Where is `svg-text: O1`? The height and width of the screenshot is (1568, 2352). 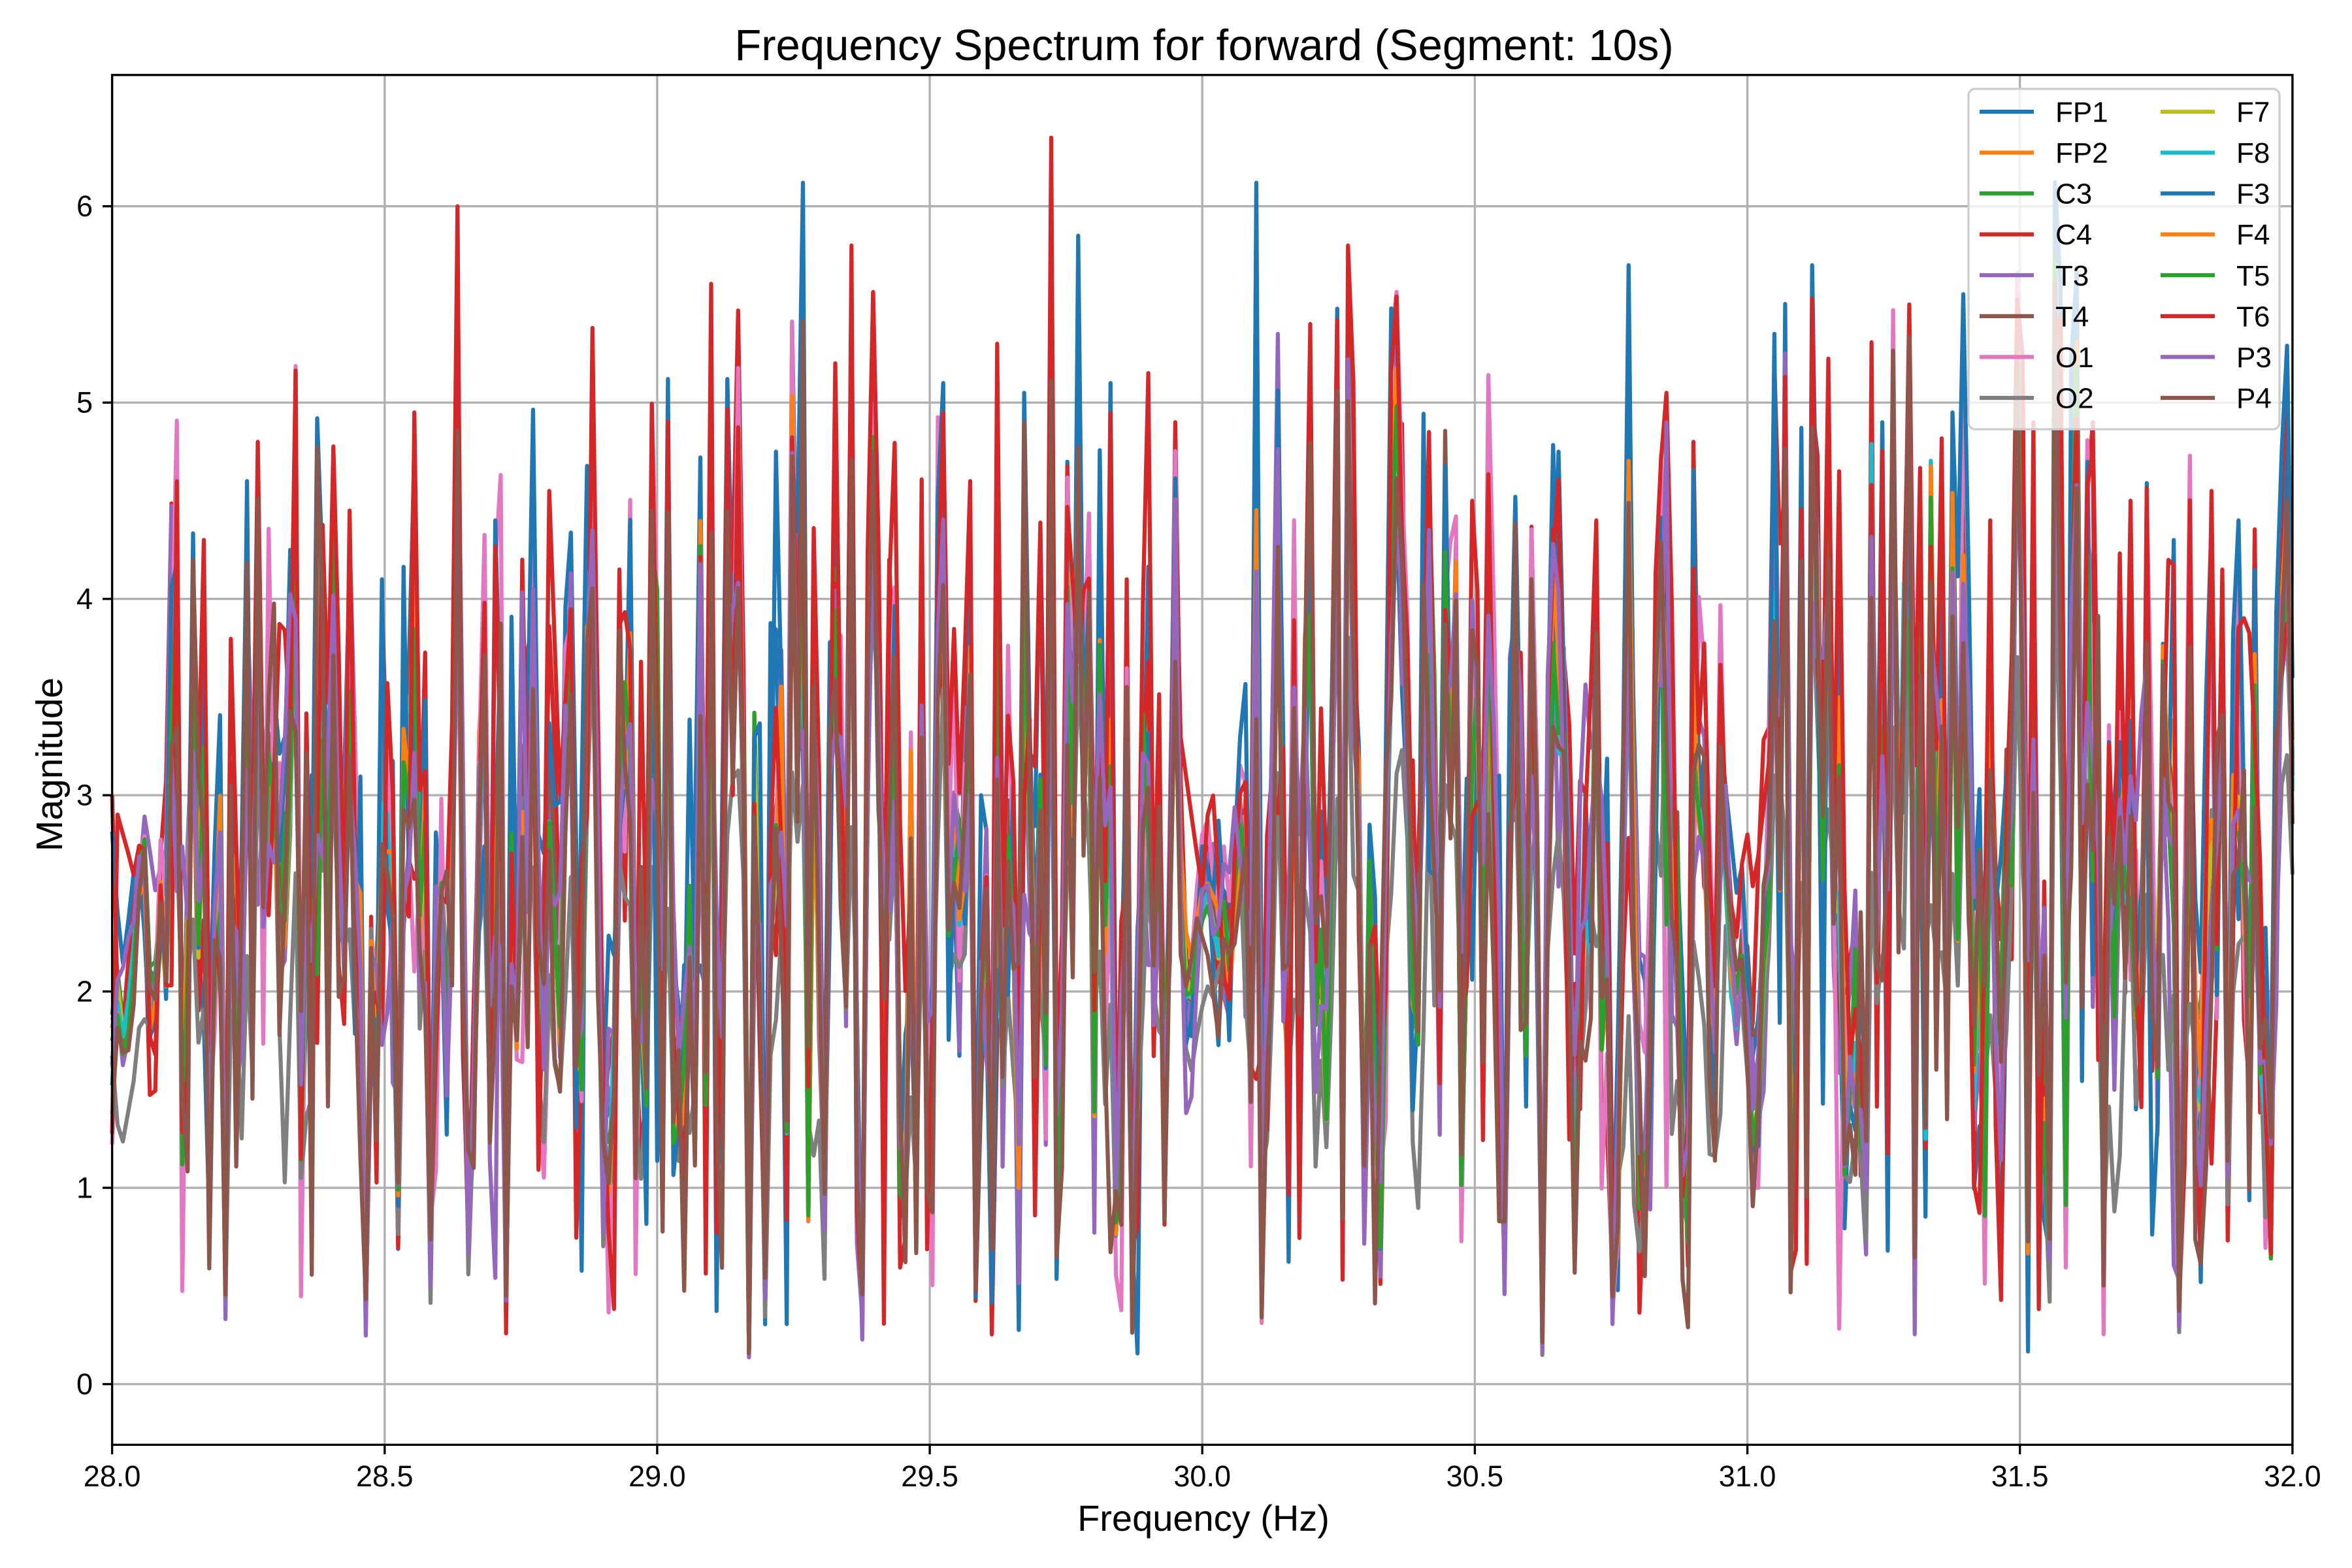
svg-text: O1 is located at coordinates (2074, 358).